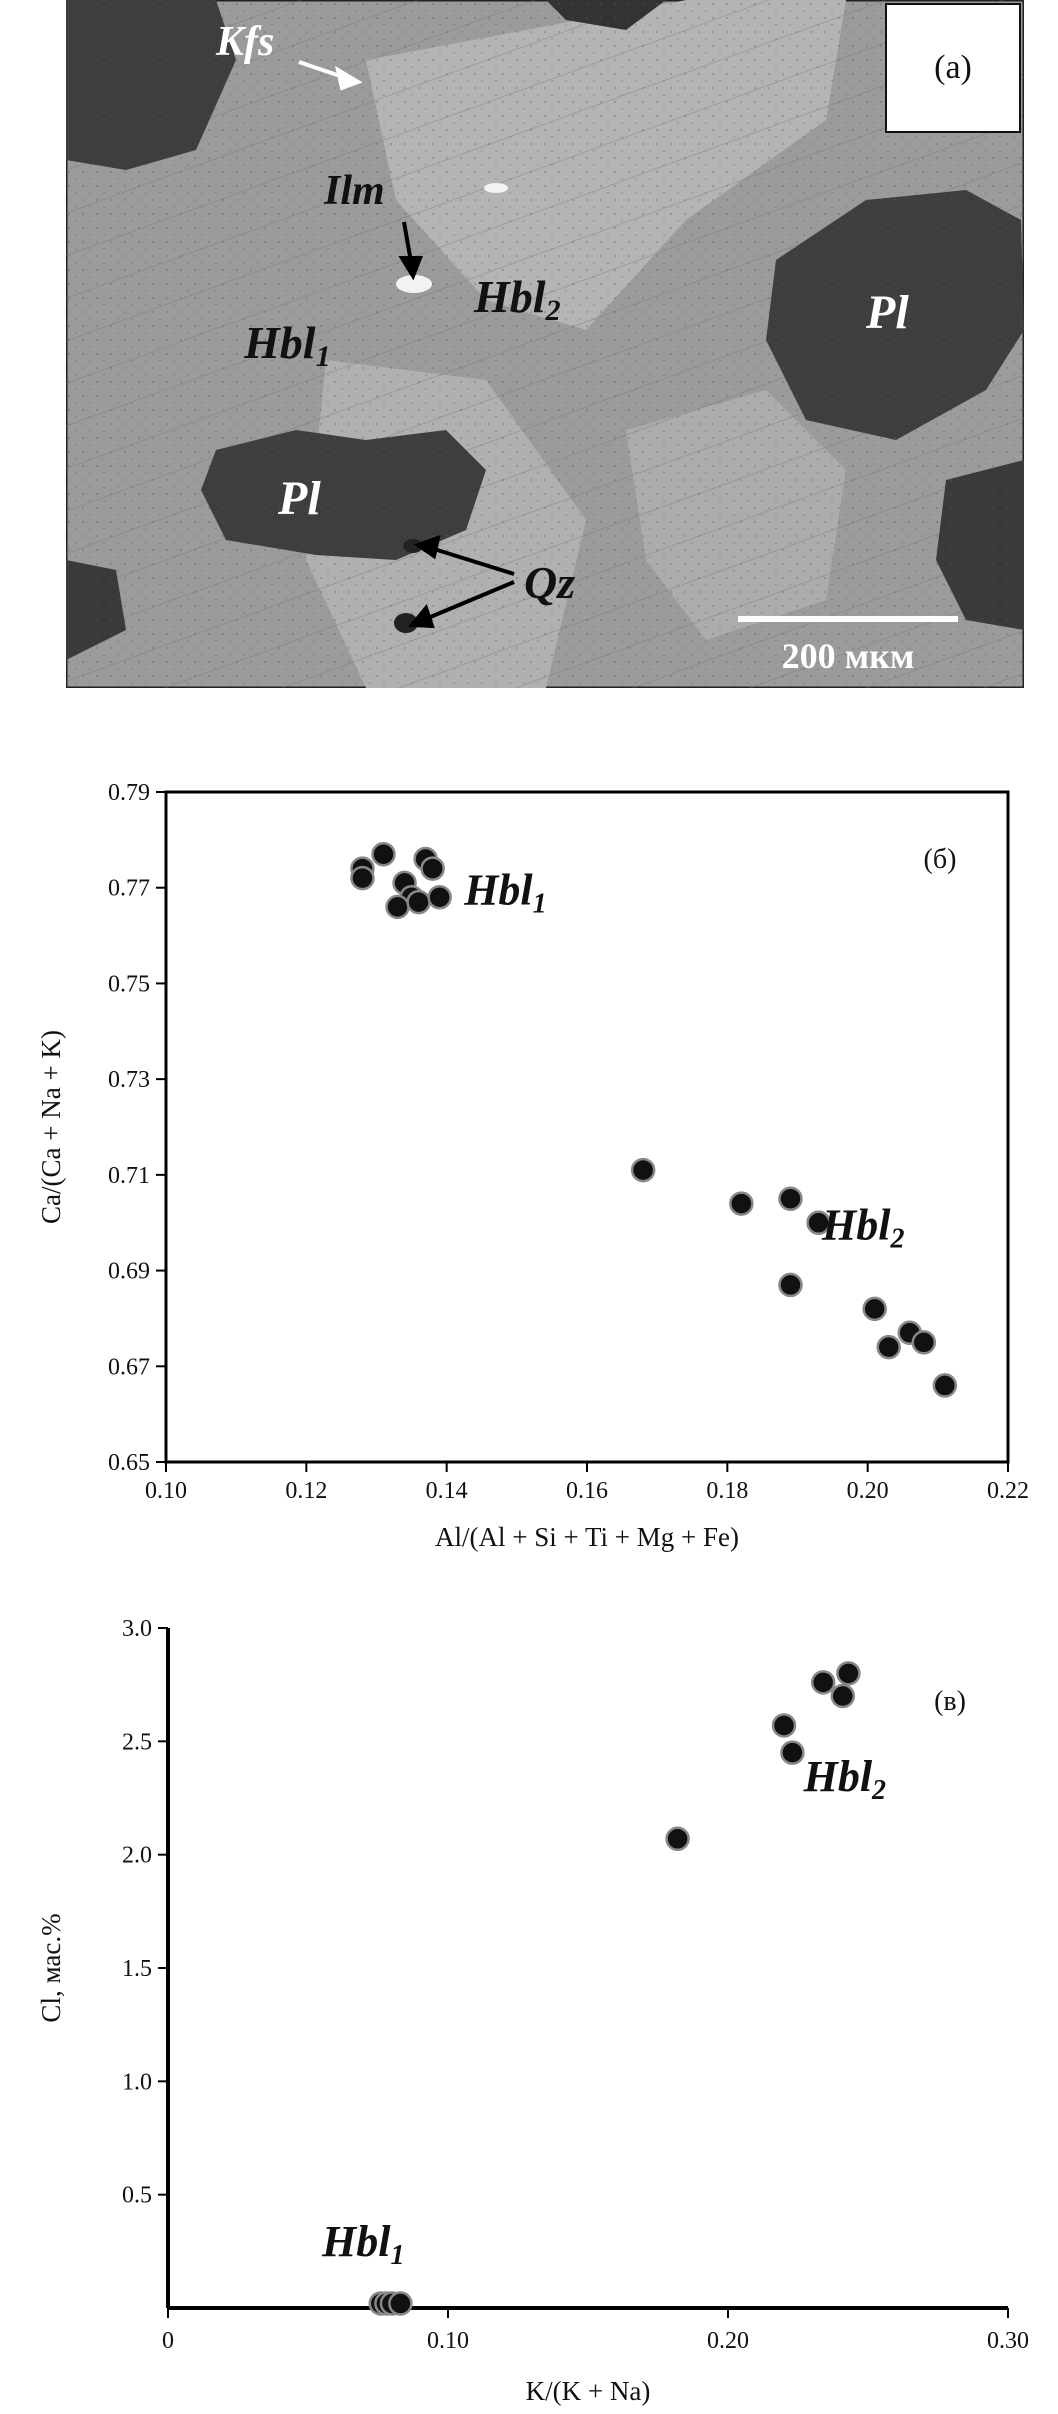  I want to click on x-tick-label: 0.14, so click(447, 1491).